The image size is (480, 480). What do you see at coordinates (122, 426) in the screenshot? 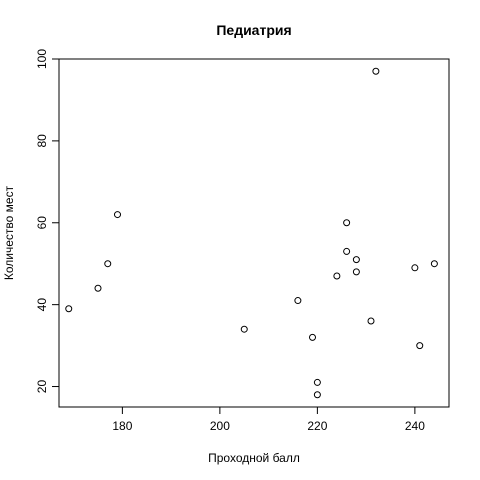
I see `x-tick-label: 180` at bounding box center [122, 426].